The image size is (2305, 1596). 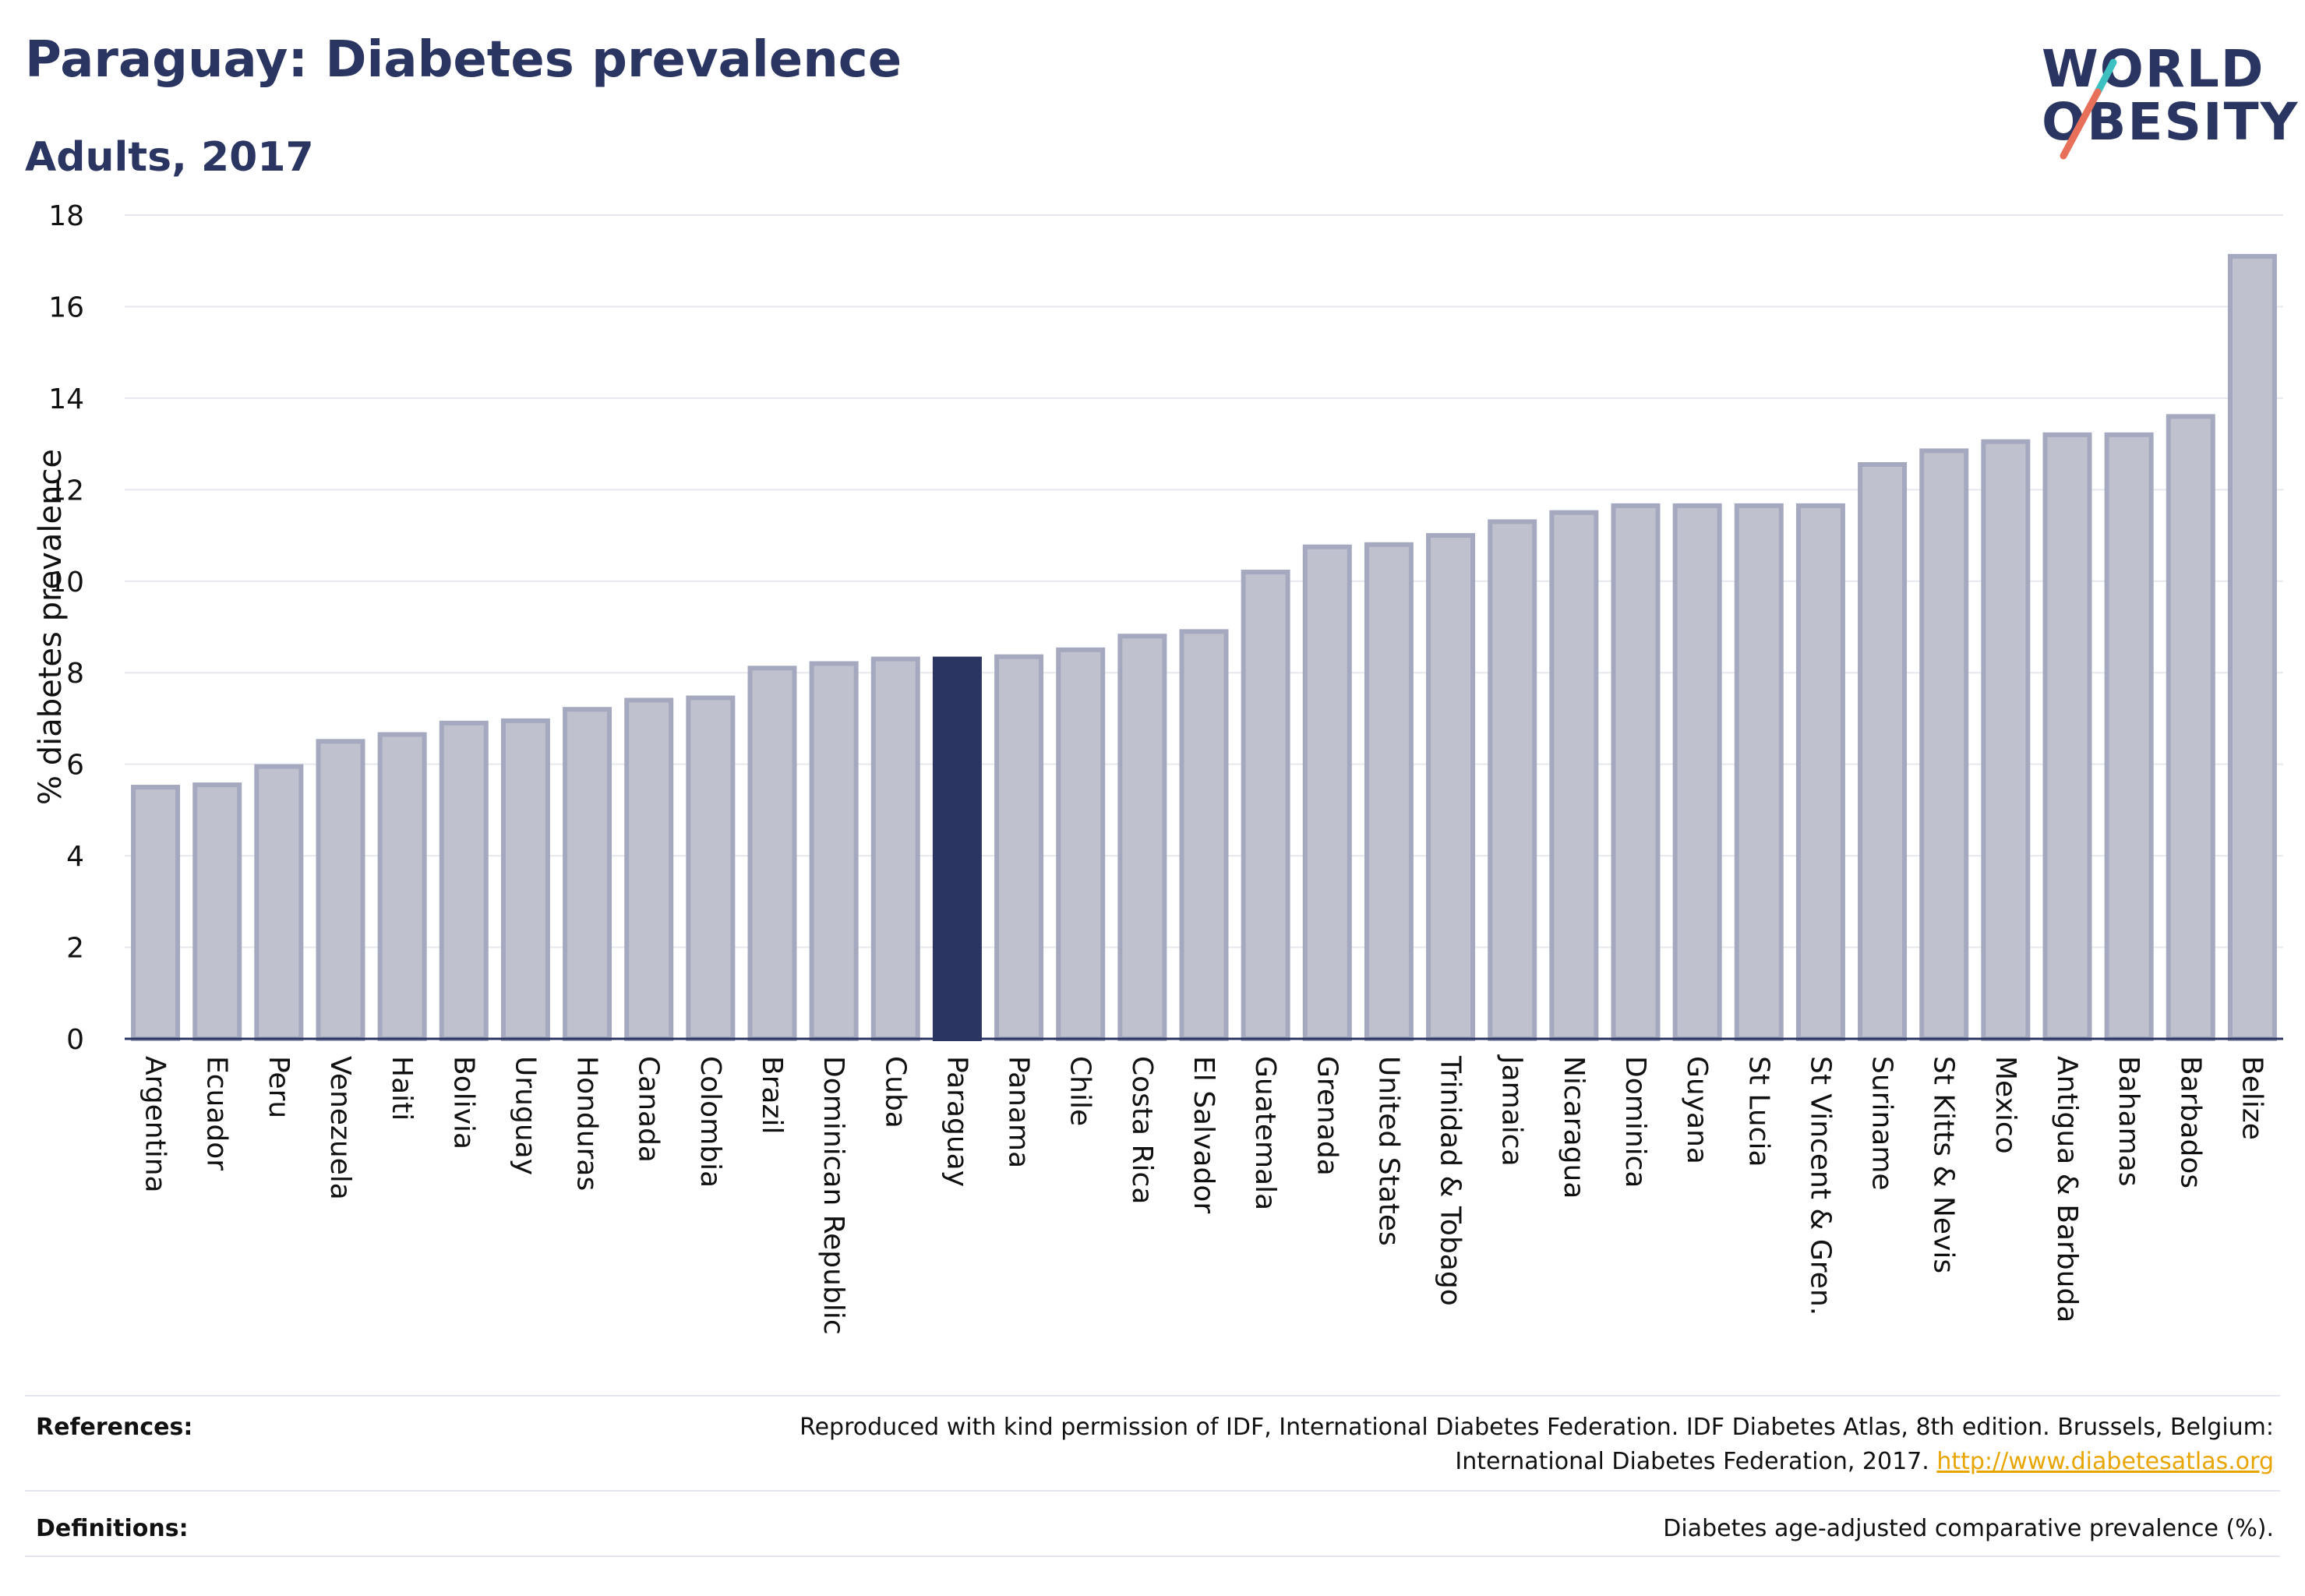 I want to click on x-tick-label: Antigua & Barbuda, so click(x=2067, y=1189).